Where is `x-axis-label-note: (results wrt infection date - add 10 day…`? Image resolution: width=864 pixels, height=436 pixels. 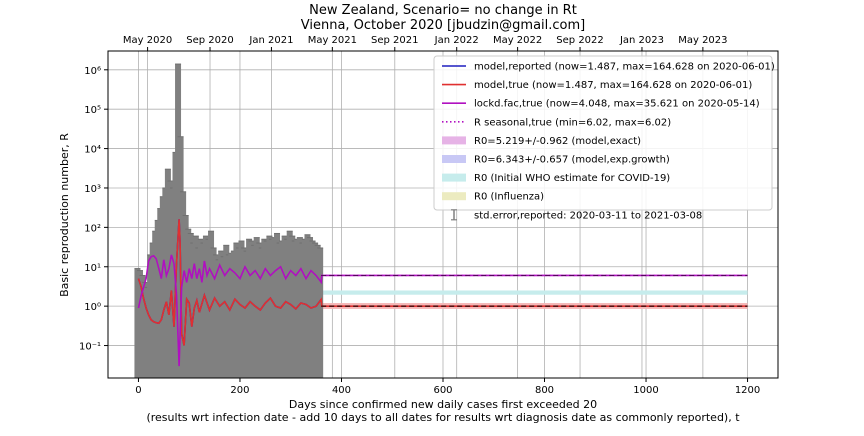
x-axis-label-note: (results wrt infection date - add 10 day… is located at coordinates (443, 417).